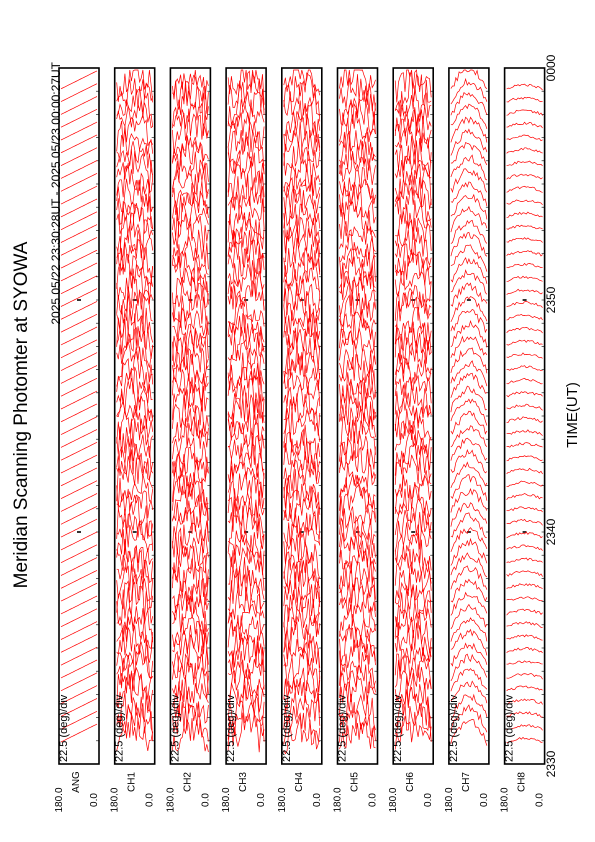 This screenshot has height=842, width=595. What do you see at coordinates (120, 728) in the screenshot?
I see `panel-scale-label: 22.5 (deg)/div` at bounding box center [120, 728].